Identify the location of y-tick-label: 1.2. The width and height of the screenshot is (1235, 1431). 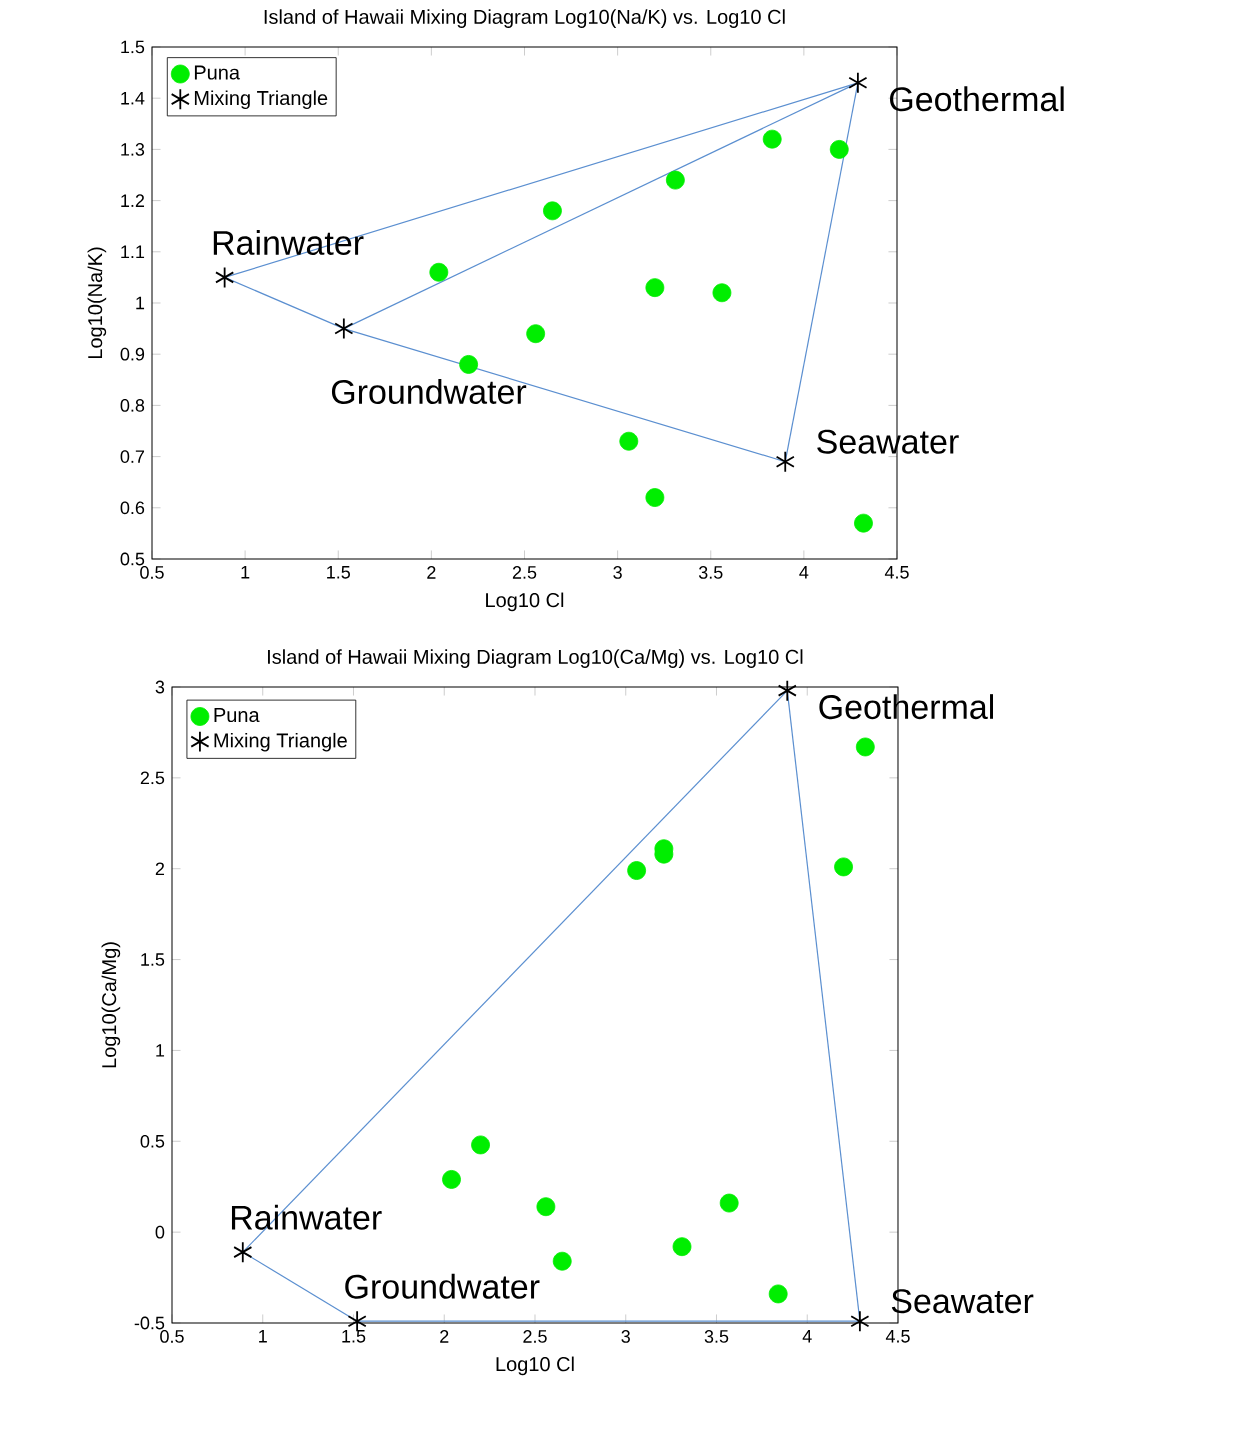
(133, 200).